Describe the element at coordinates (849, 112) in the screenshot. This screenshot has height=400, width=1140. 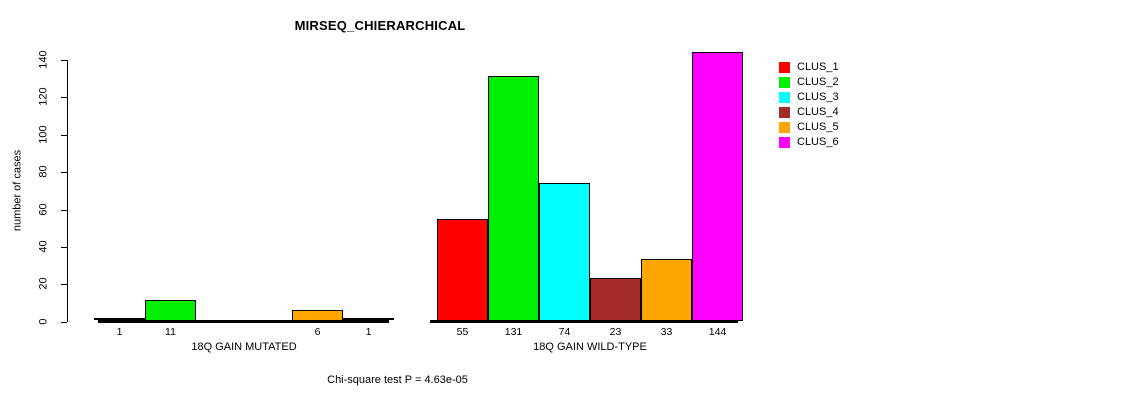
I see `legend-item-clus-4: CLUS_4` at that location.